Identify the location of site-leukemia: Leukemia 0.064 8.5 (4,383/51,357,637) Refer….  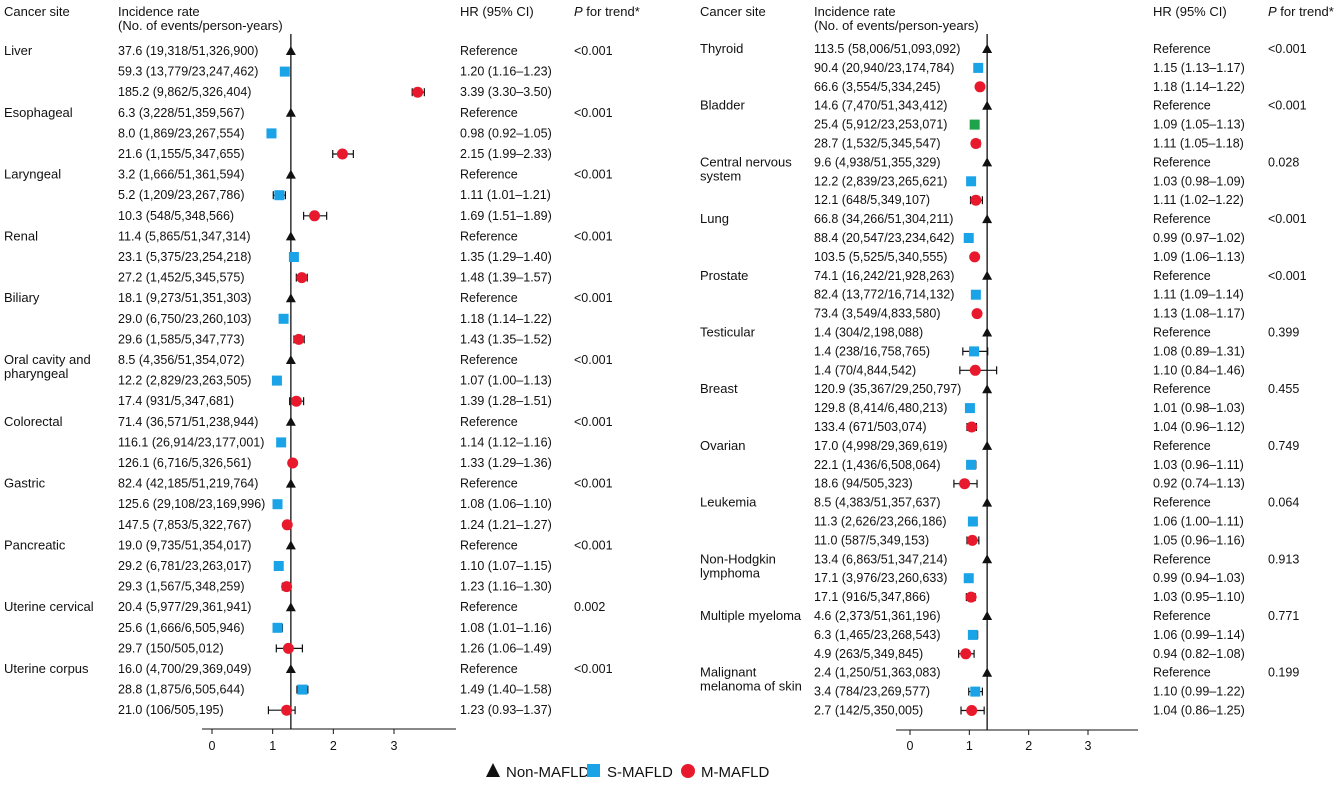
(999, 521).